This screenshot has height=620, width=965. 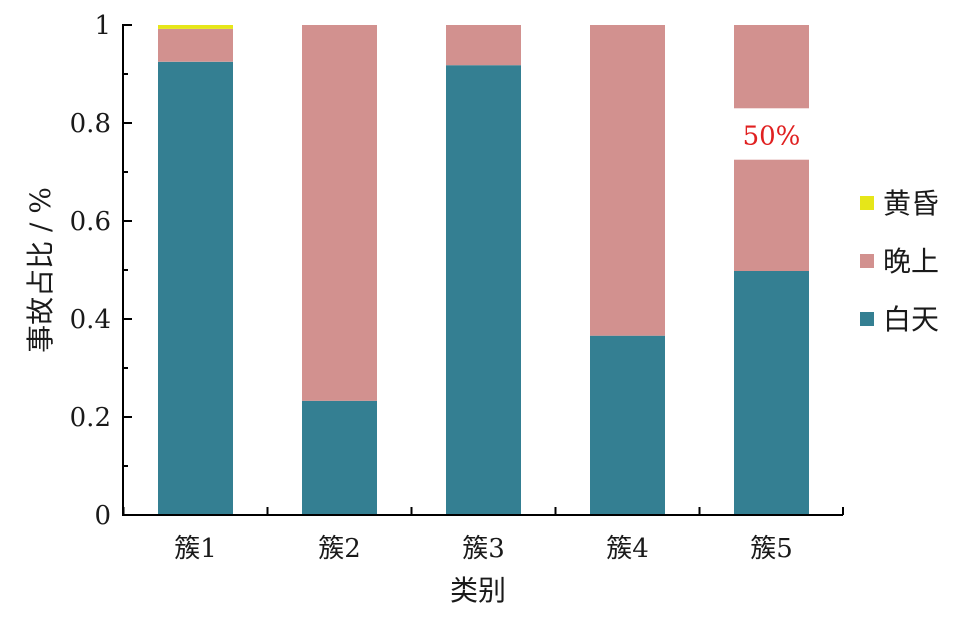 I want to click on y-tick-label: 0.8, so click(x=90, y=124).